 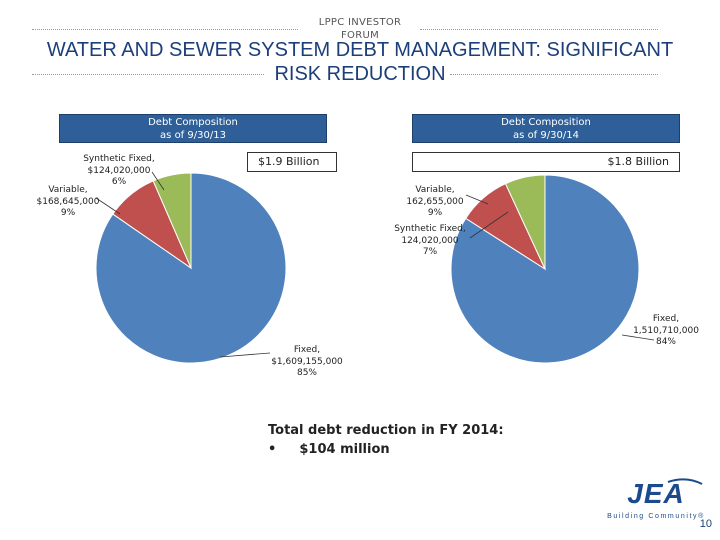 I want to click on header-rule-right-top, so click(x=539, y=29).